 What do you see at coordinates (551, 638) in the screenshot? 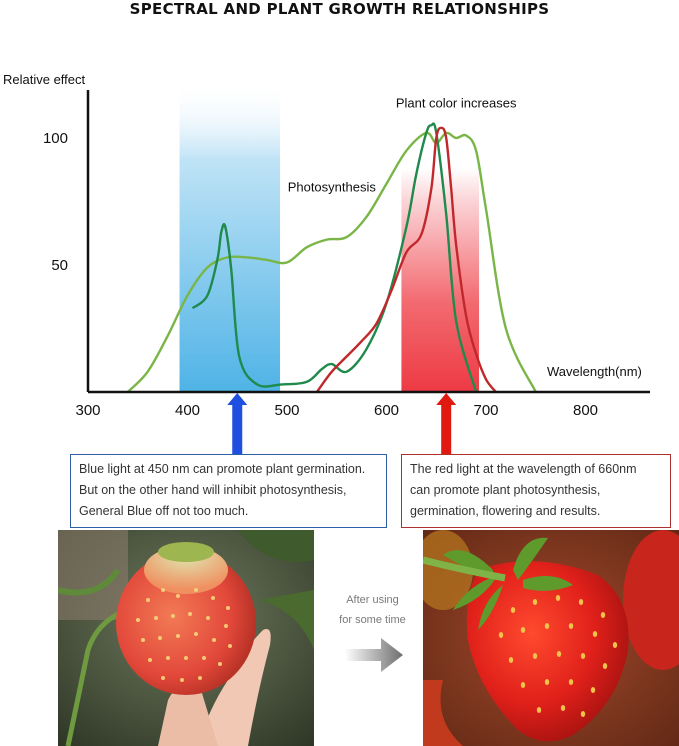
I see `ripe-strawberry-image` at bounding box center [551, 638].